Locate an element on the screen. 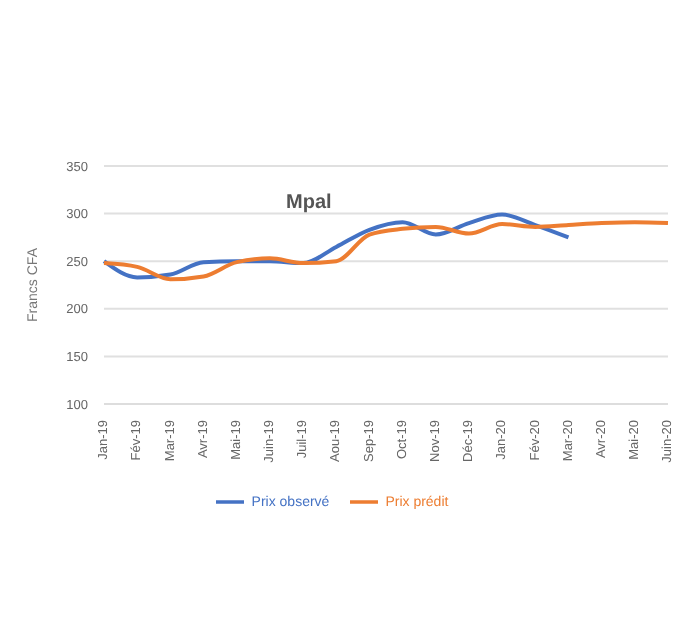 This screenshot has height=644, width=700. text: Mpal is located at coordinates (309, 203).